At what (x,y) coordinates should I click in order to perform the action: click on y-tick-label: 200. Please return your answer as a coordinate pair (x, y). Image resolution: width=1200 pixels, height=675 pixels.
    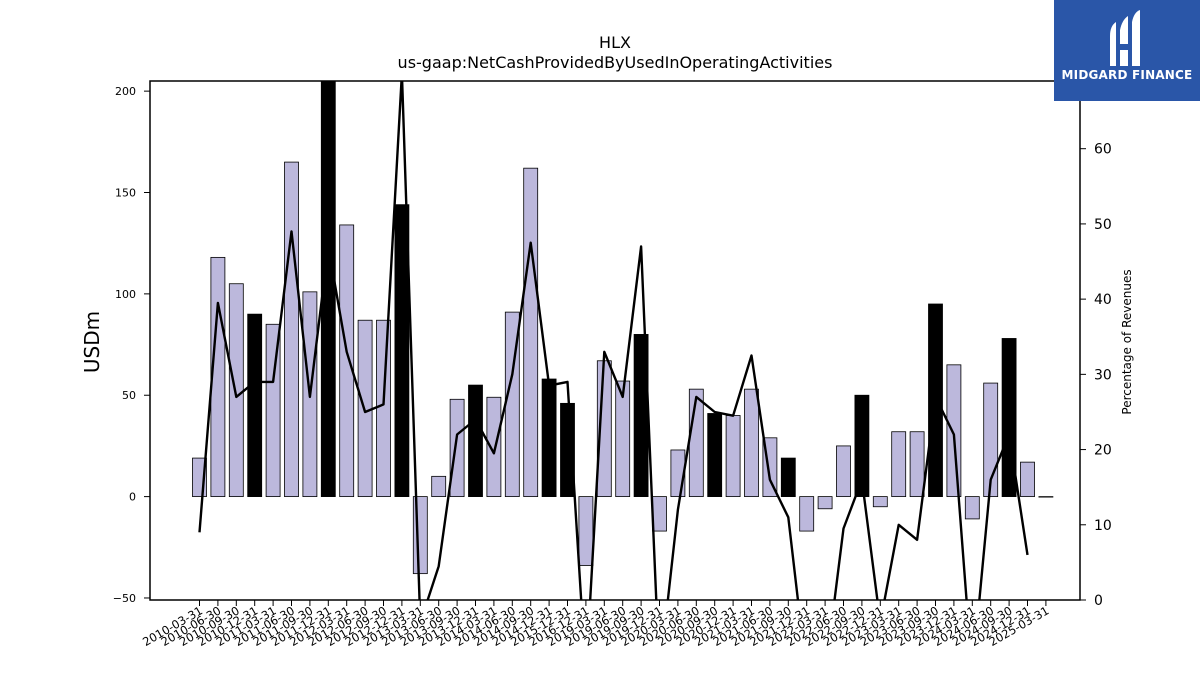
    Looking at the image, I should click on (125, 91).